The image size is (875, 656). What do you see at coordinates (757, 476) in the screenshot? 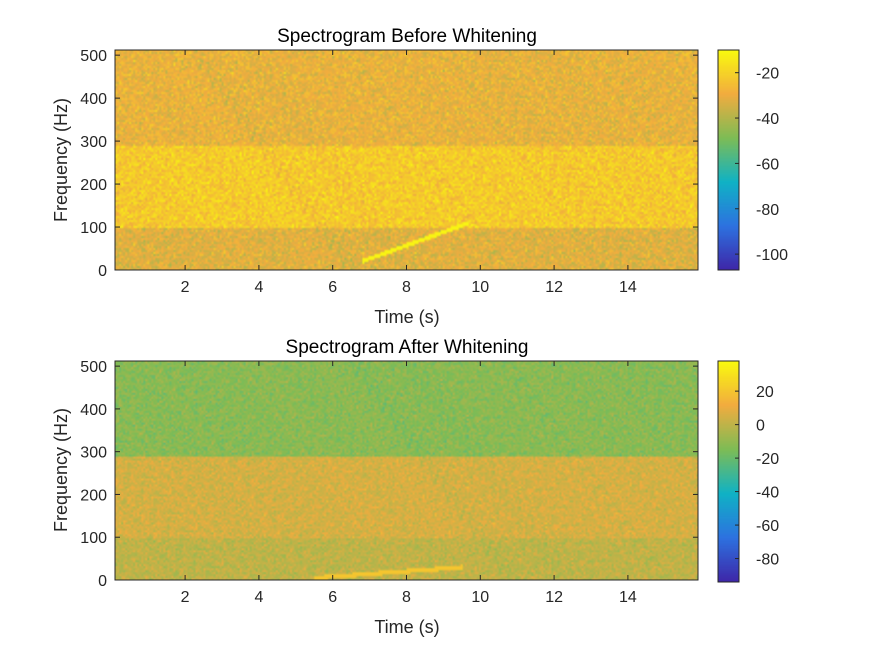
I see `colorbar-ticks-after: 20 0 -20 -40 -60 -80` at bounding box center [757, 476].